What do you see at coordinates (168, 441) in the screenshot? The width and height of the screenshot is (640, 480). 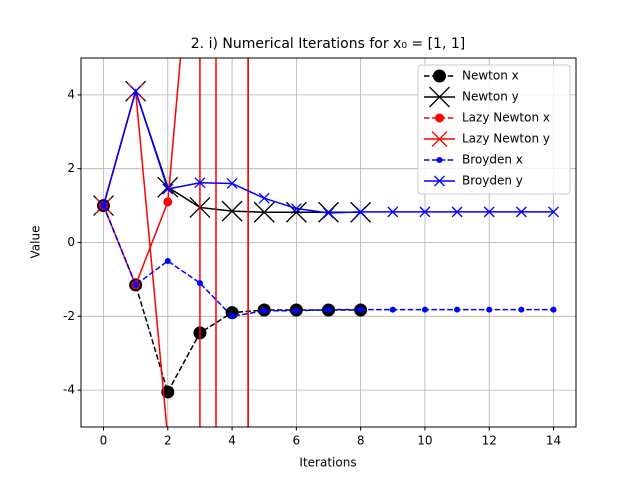 I see `x-tick-label: 2` at bounding box center [168, 441].